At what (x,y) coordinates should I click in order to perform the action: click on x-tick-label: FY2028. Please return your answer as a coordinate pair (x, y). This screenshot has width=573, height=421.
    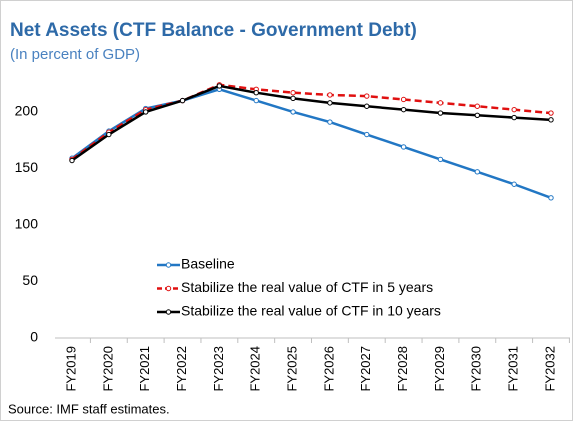
    Looking at the image, I should click on (402, 369).